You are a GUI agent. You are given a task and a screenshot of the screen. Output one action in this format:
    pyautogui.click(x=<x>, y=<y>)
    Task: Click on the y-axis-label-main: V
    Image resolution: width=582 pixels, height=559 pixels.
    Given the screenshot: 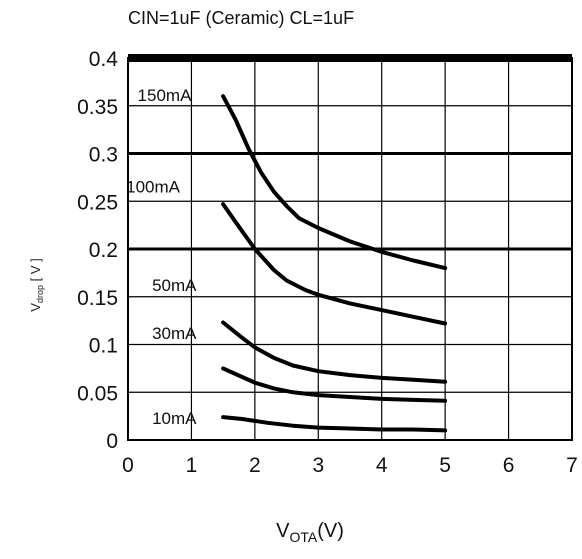 What is the action you would take?
    pyautogui.click(x=35, y=307)
    